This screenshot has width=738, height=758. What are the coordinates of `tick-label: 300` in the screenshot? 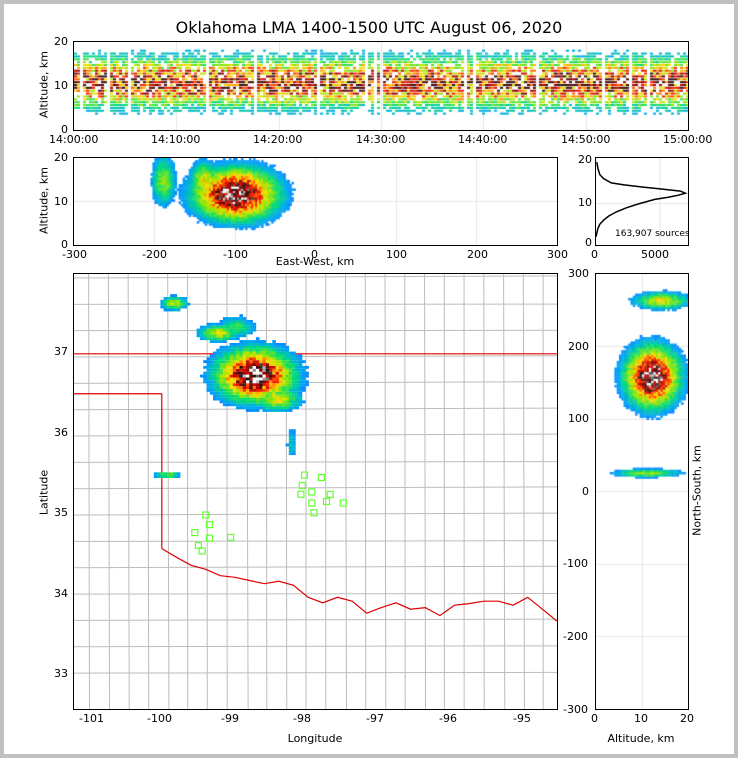 It's located at (557, 254).